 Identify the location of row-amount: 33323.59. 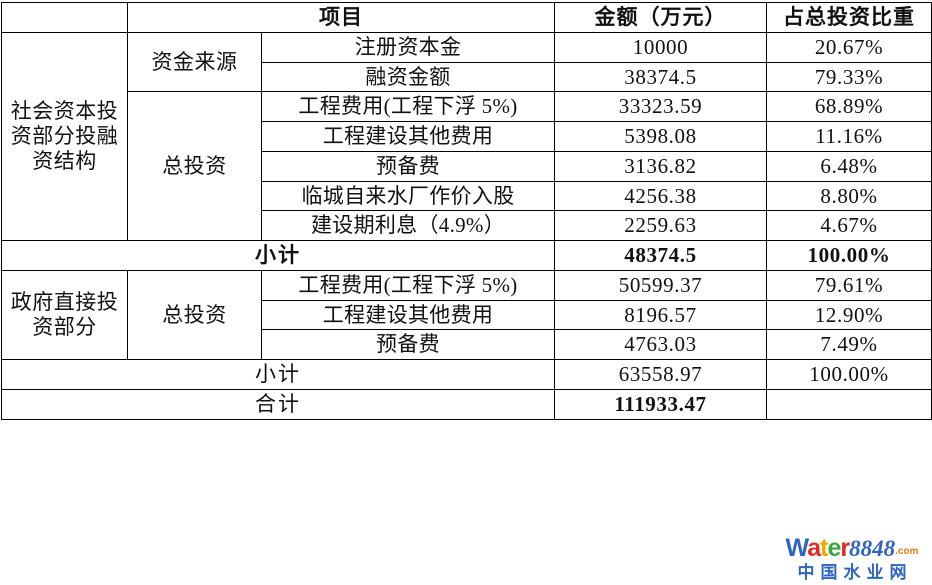
(660, 107).